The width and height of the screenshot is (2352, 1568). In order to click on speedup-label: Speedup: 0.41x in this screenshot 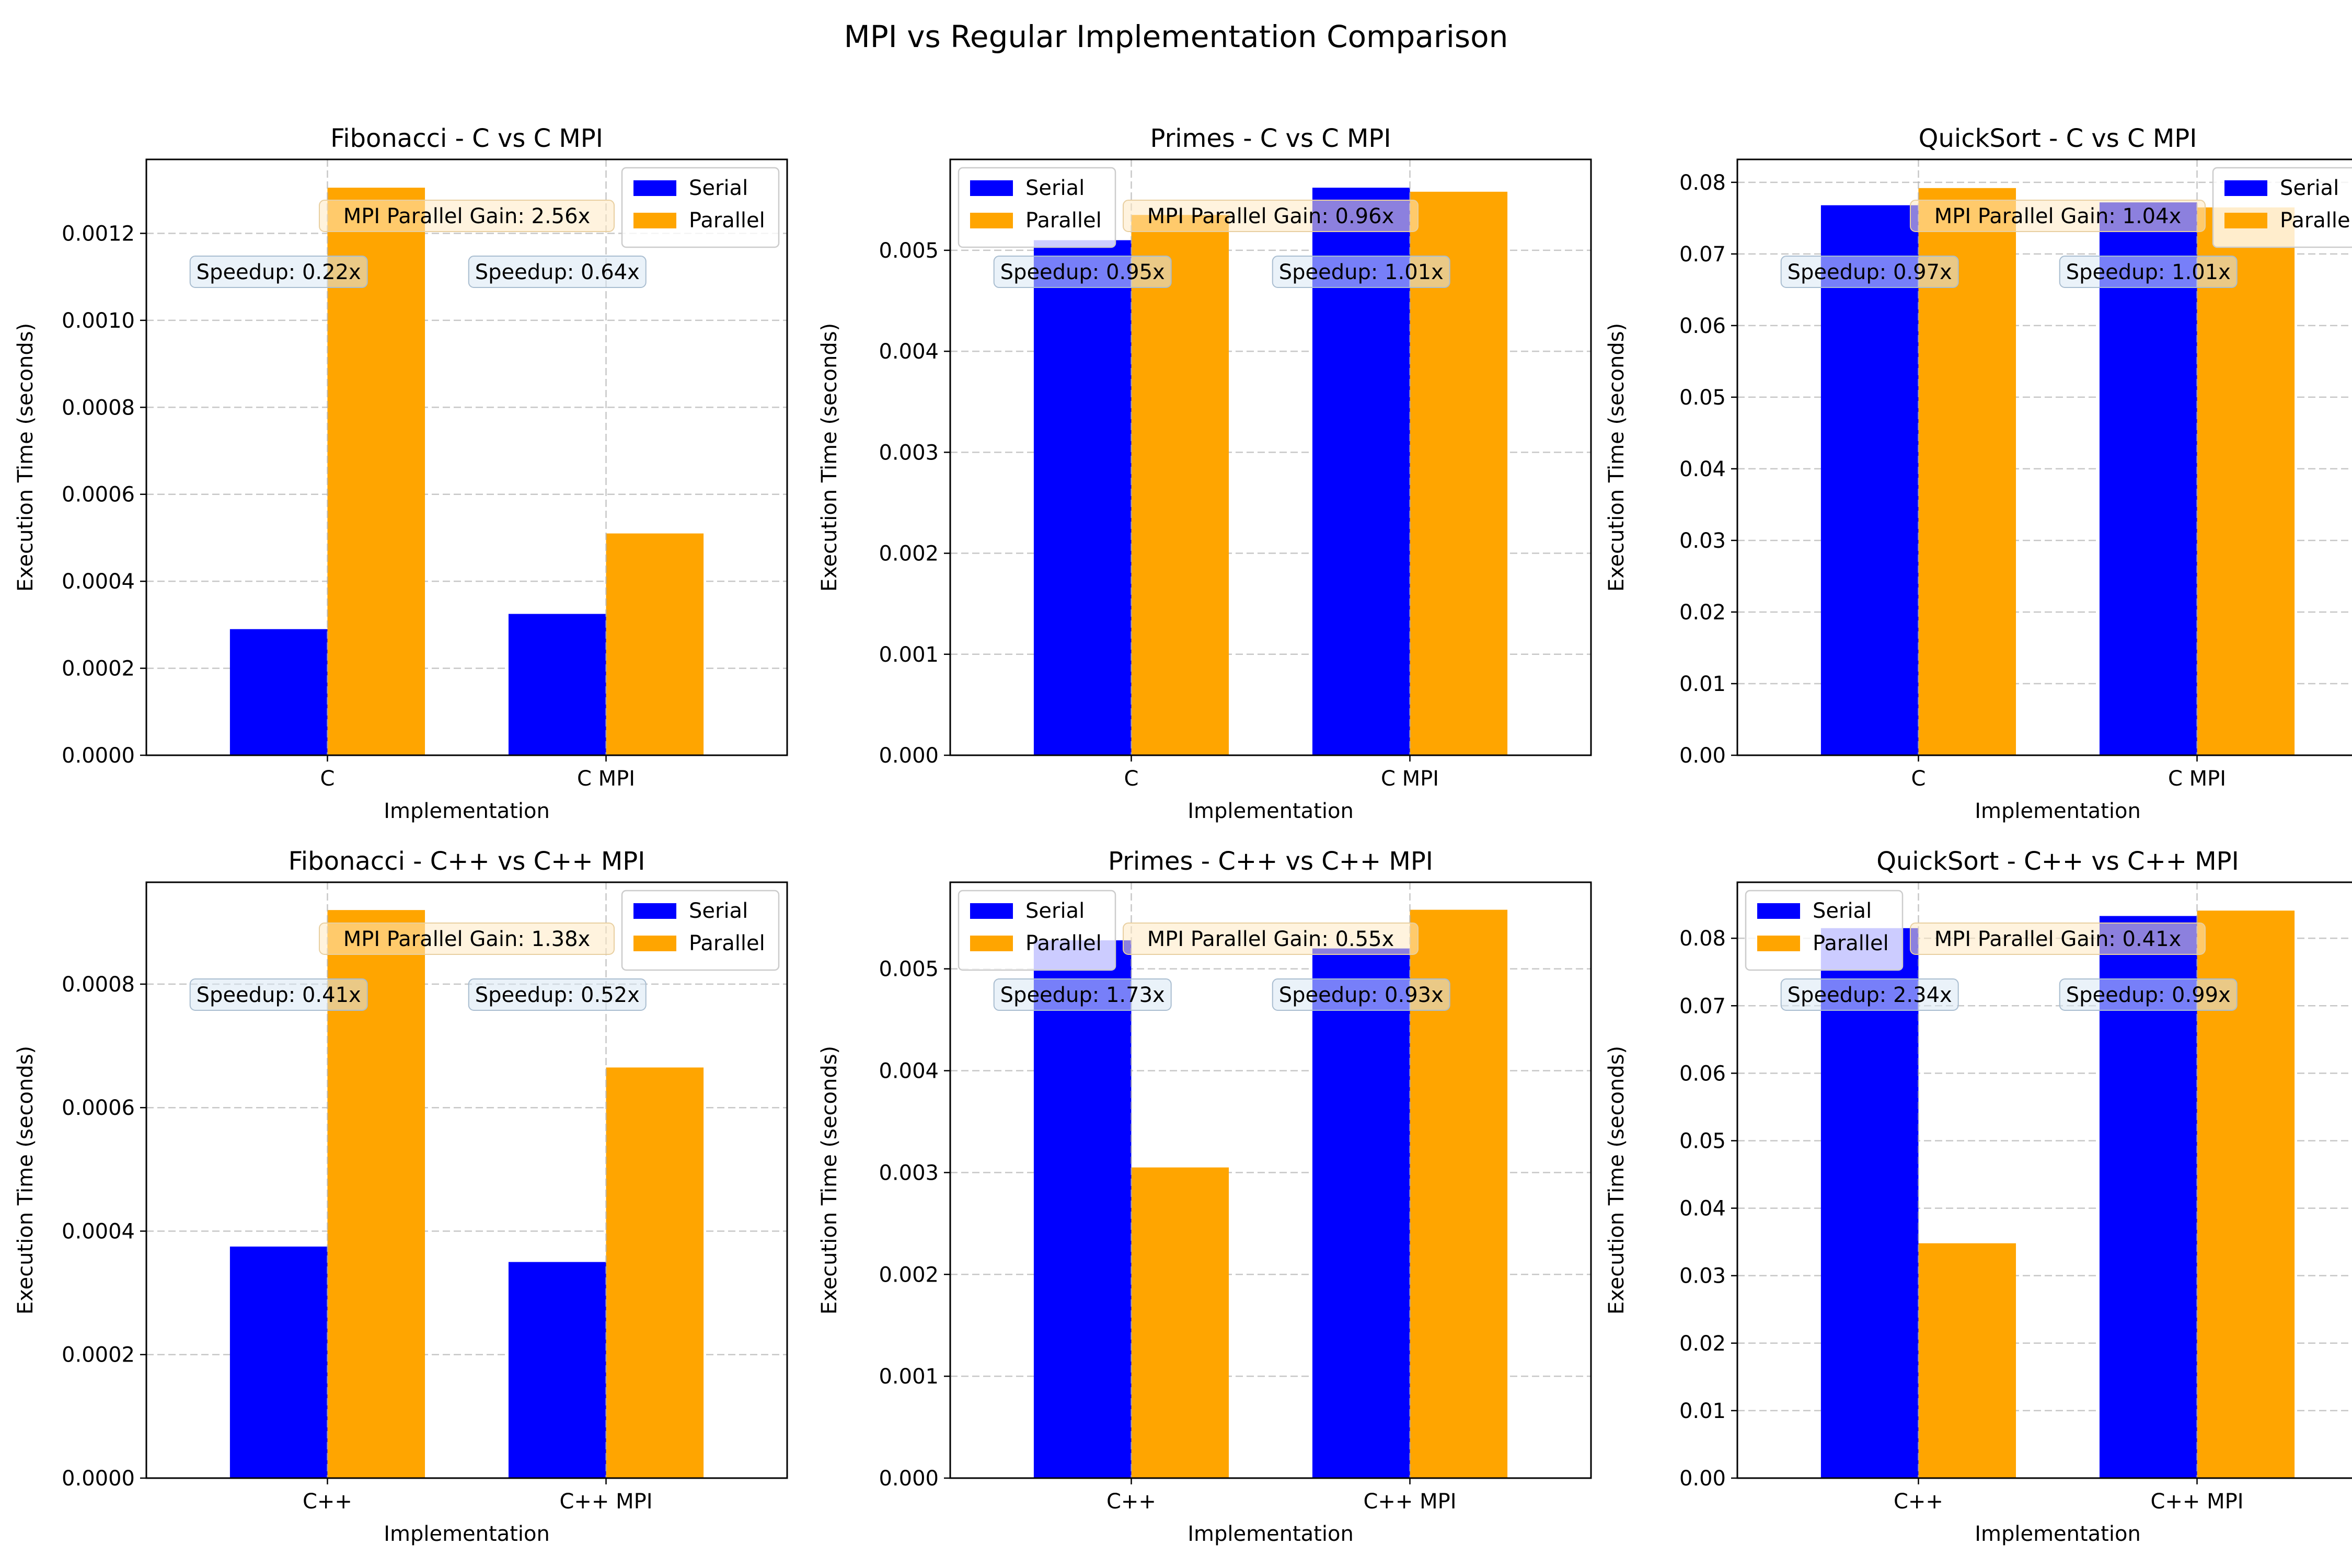, I will do `click(279, 995)`.